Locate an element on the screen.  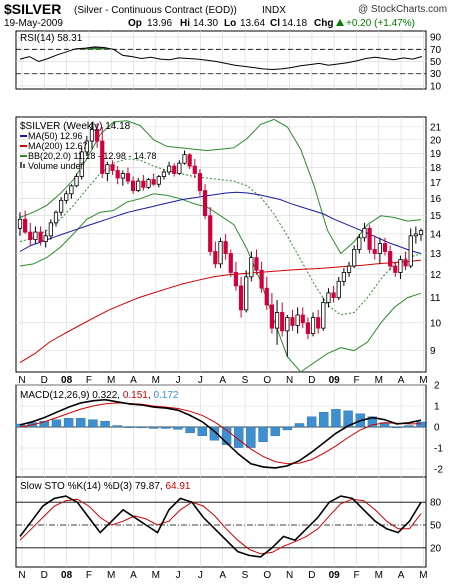
rsi-panel-frame is located at coordinates (221, 60).